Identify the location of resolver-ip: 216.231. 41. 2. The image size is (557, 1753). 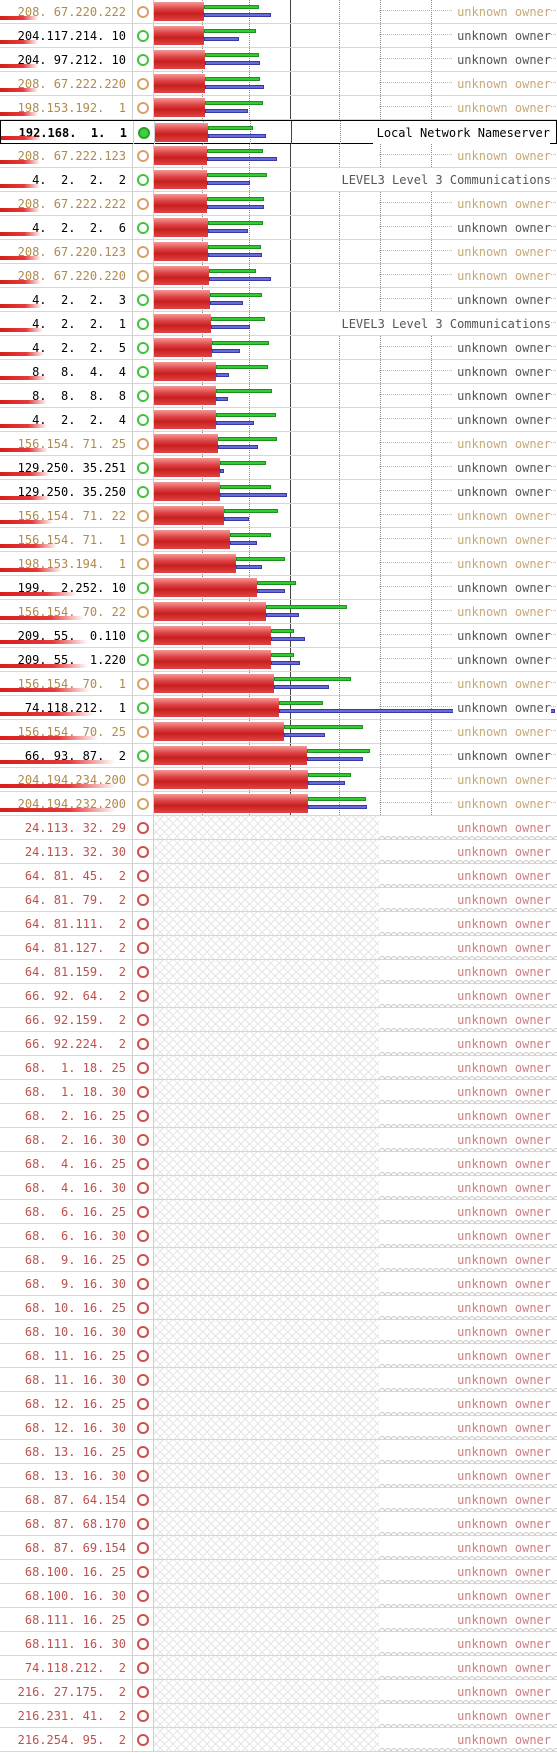
(66, 1715).